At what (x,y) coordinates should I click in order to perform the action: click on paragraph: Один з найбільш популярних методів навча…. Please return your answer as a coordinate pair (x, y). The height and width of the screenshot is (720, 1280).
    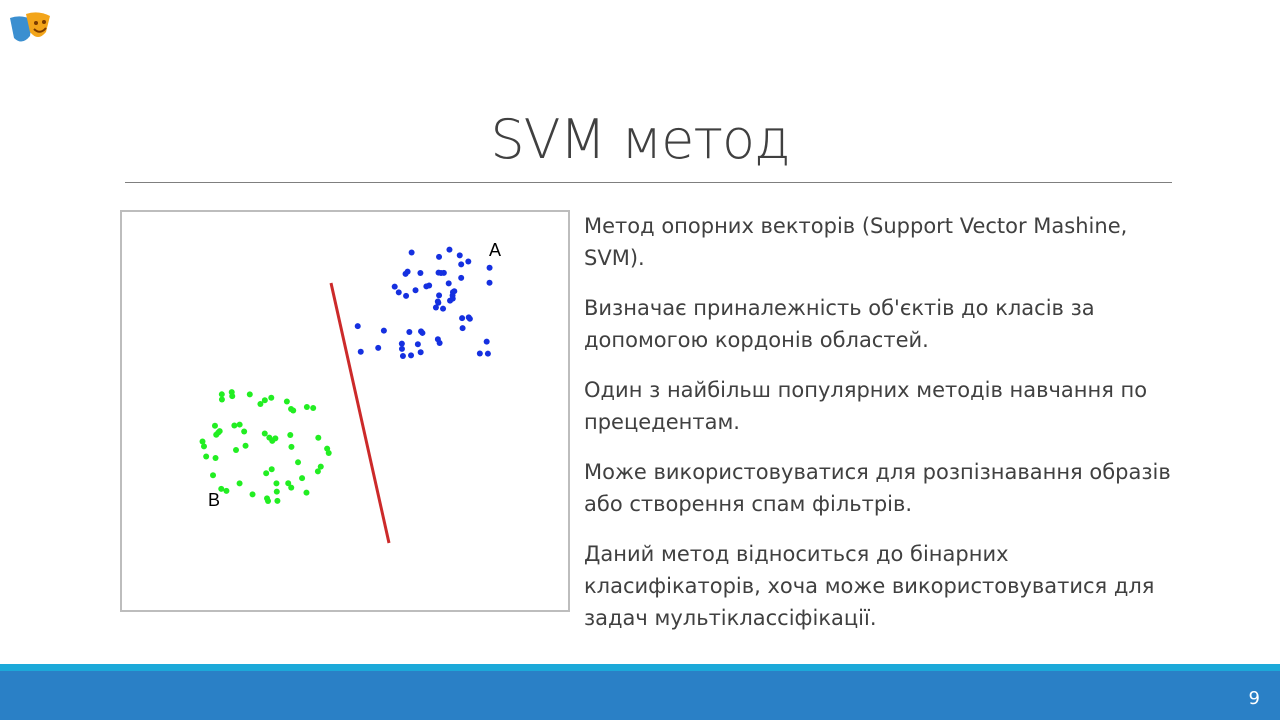
    Looking at the image, I should click on (866, 406).